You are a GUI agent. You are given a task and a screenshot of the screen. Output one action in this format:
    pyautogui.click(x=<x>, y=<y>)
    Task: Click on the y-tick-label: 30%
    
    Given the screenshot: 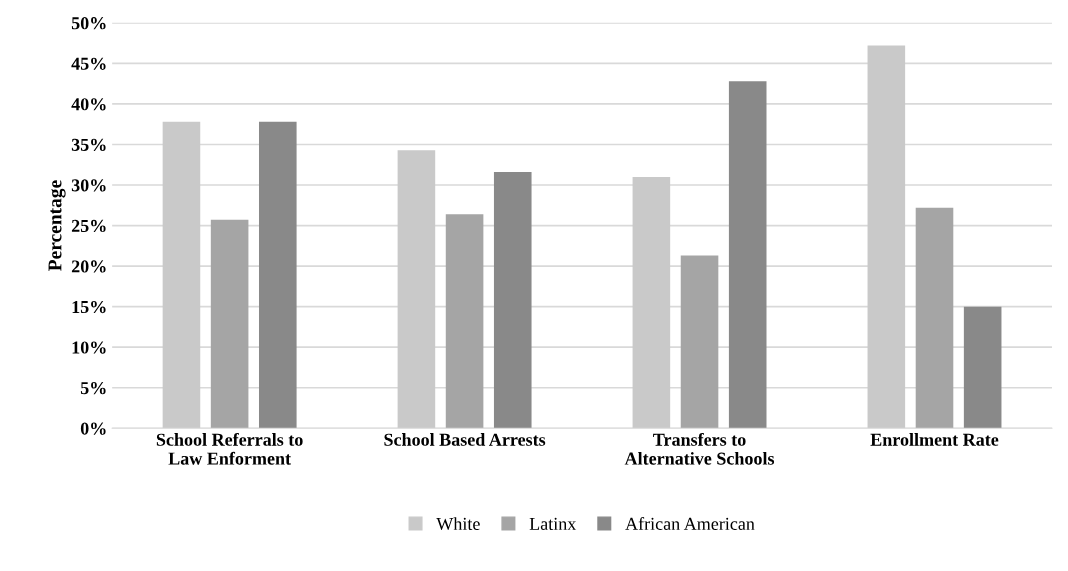 What is the action you would take?
    pyautogui.click(x=88, y=185)
    